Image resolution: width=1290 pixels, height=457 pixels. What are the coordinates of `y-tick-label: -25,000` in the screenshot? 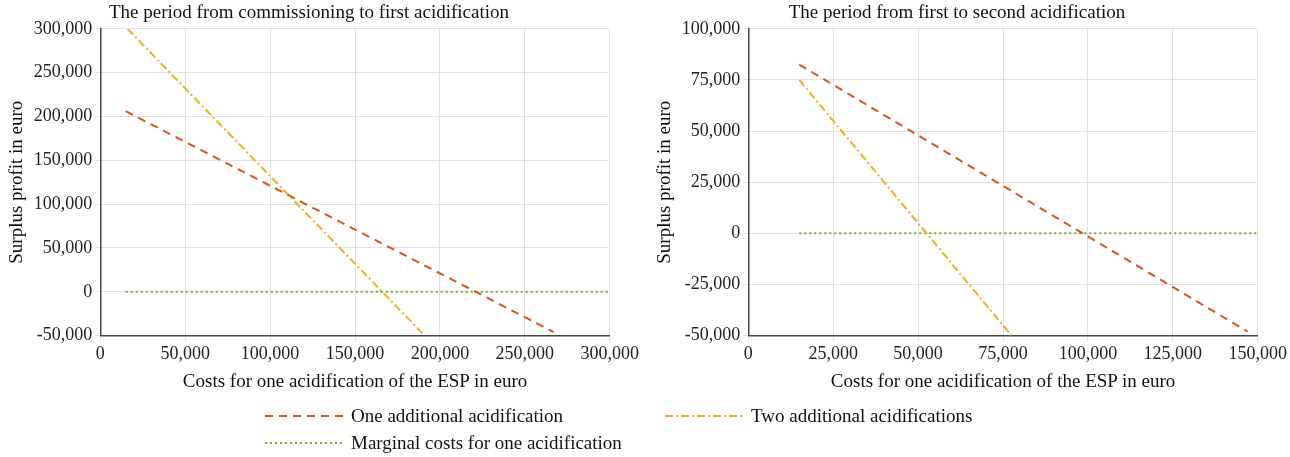 It's located at (712, 283).